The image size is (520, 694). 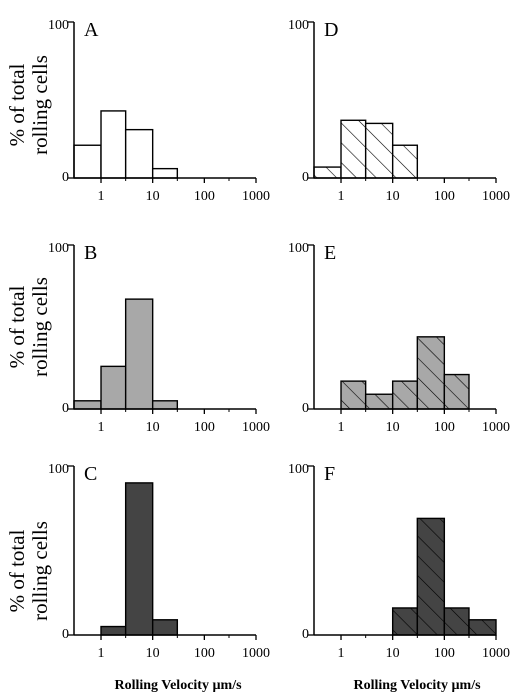 What do you see at coordinates (204, 653) in the screenshot?
I see `x-tick-label-c-2: 100` at bounding box center [204, 653].